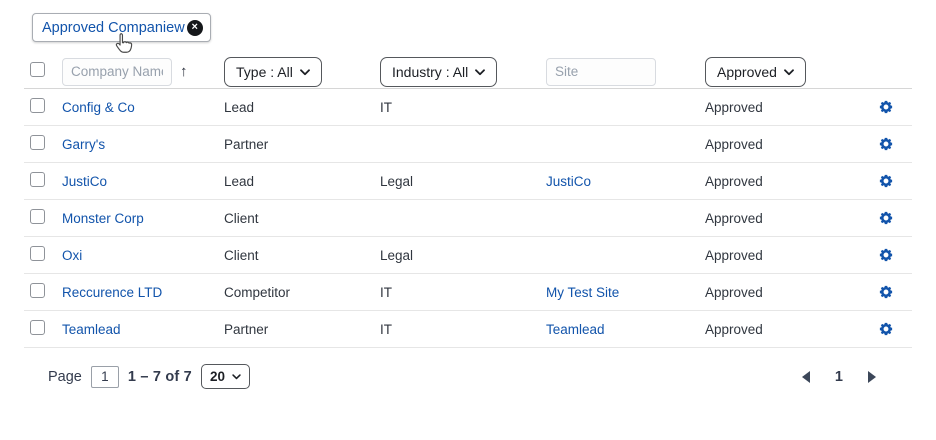  Describe the element at coordinates (91, 329) in the screenshot. I see `company-name-link: Teamlead` at that location.